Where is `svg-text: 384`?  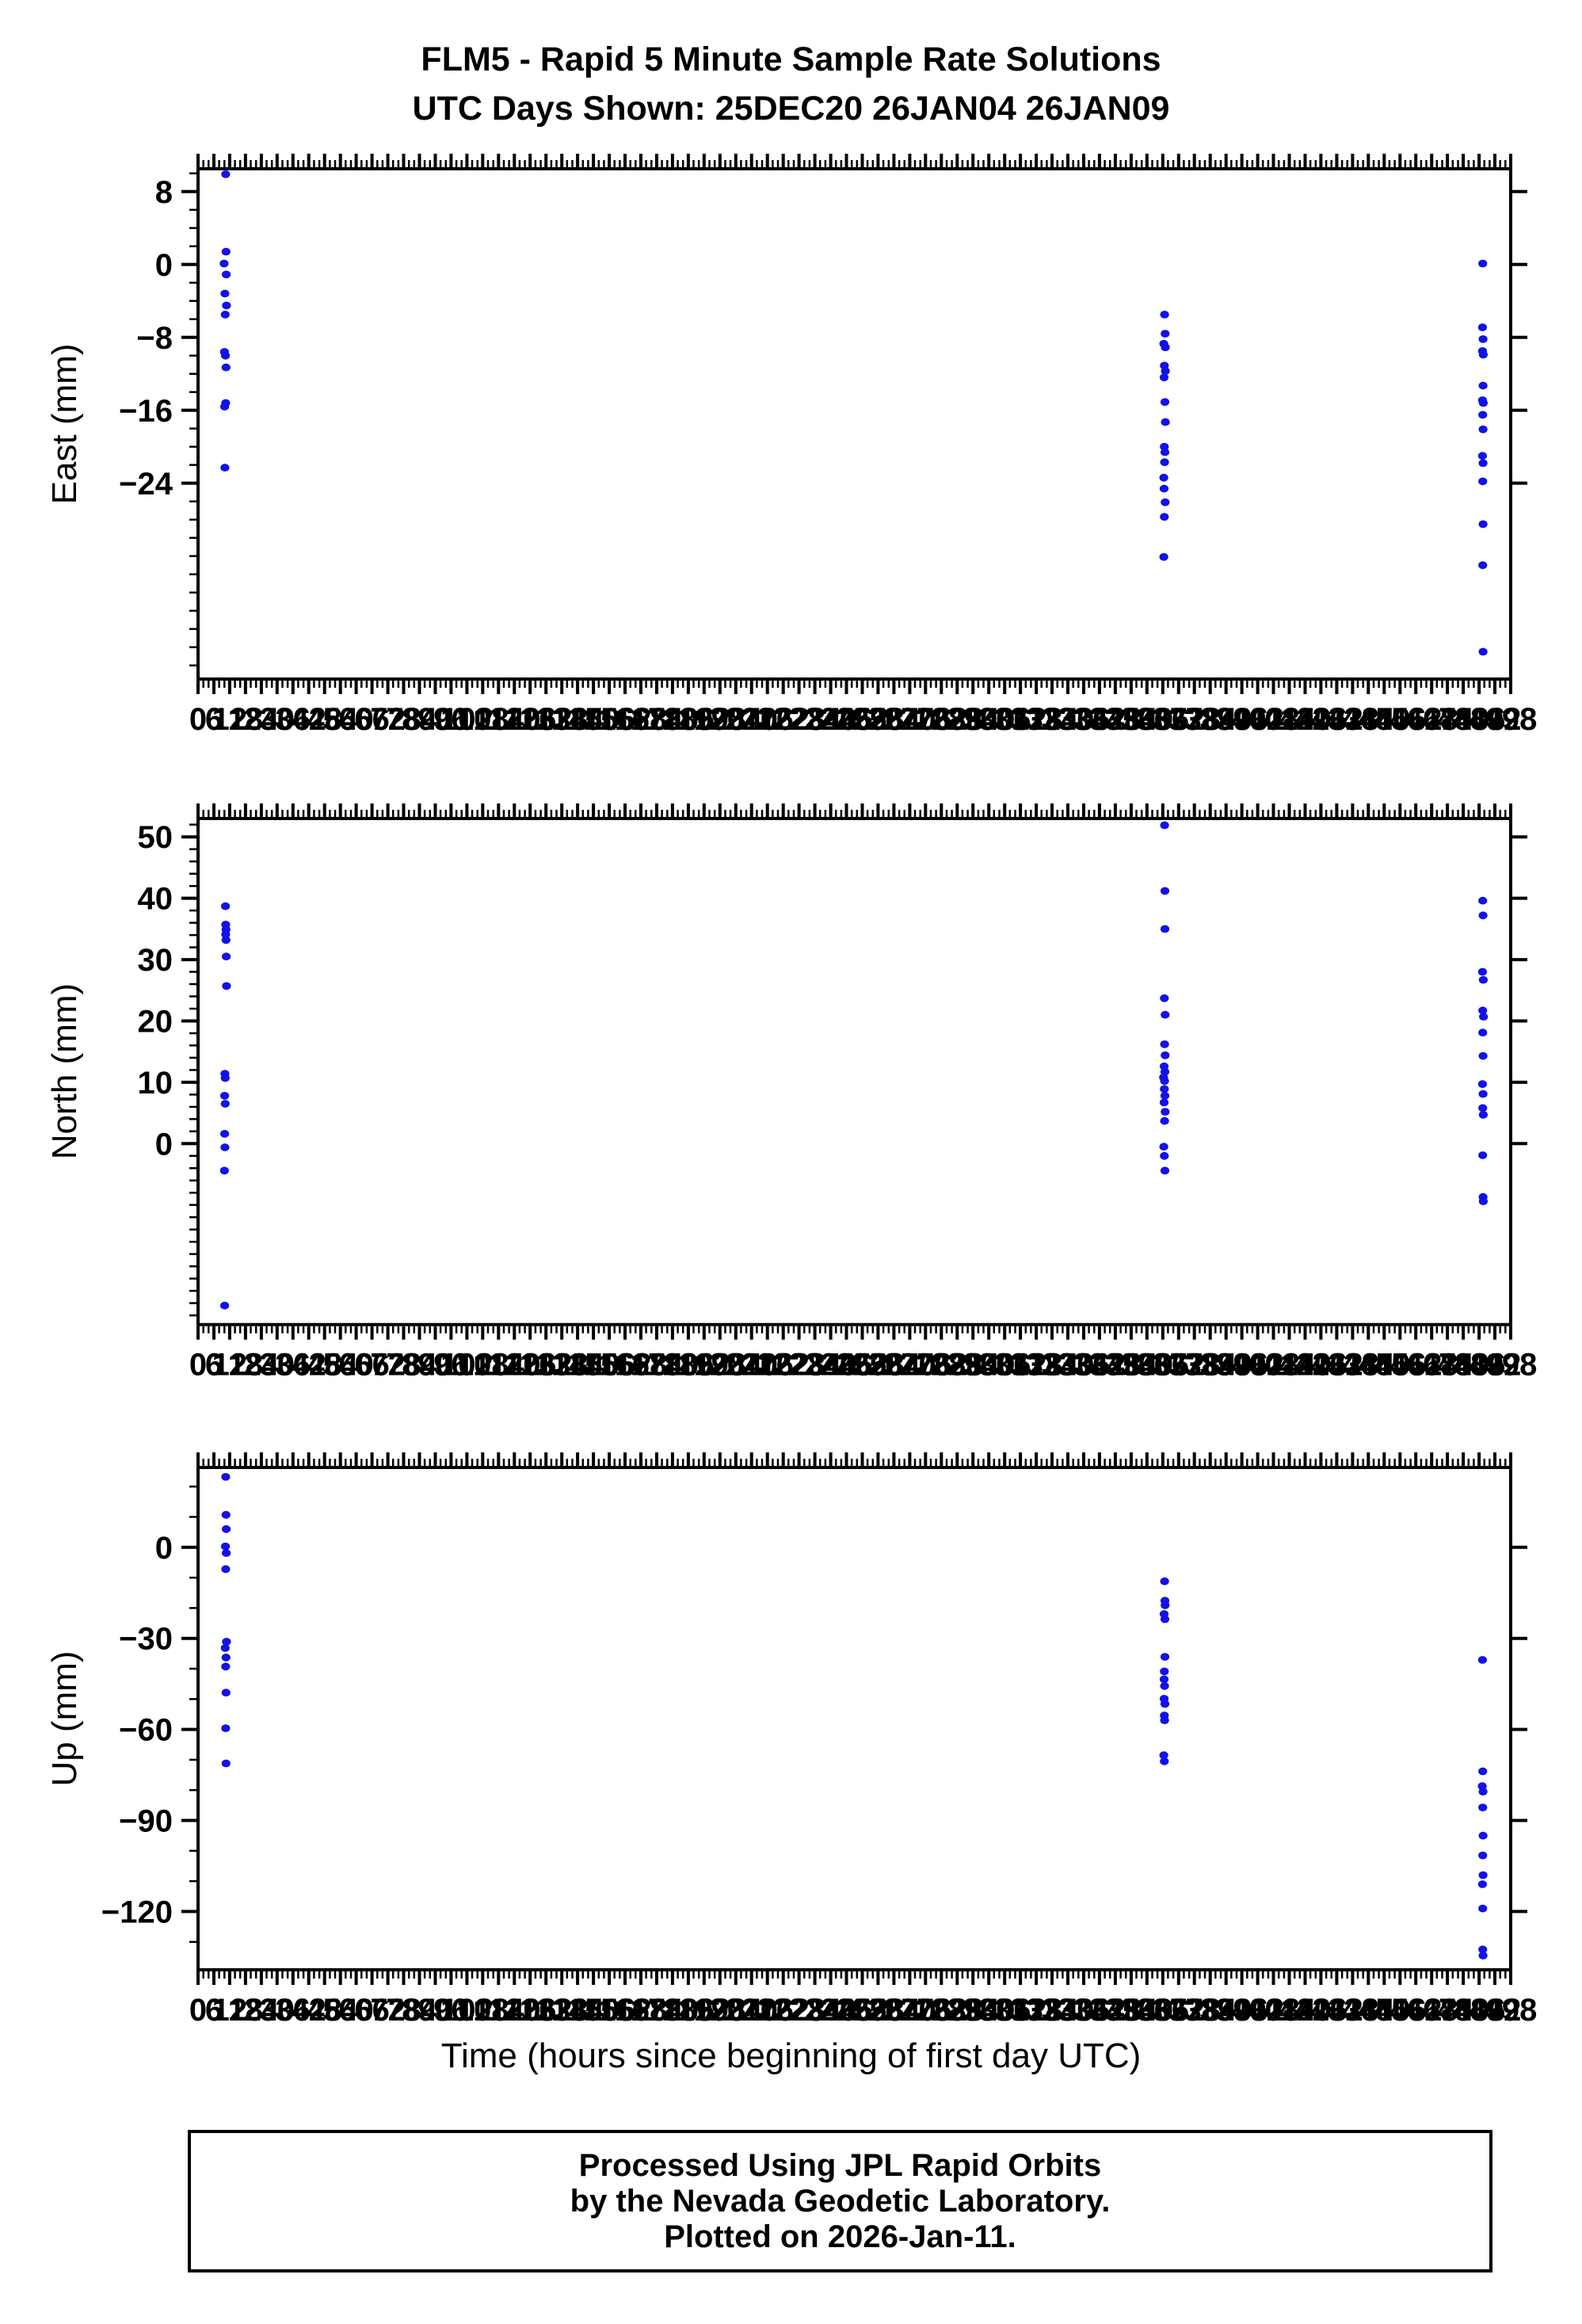
svg-text: 384 is located at coordinates (1211, 2010).